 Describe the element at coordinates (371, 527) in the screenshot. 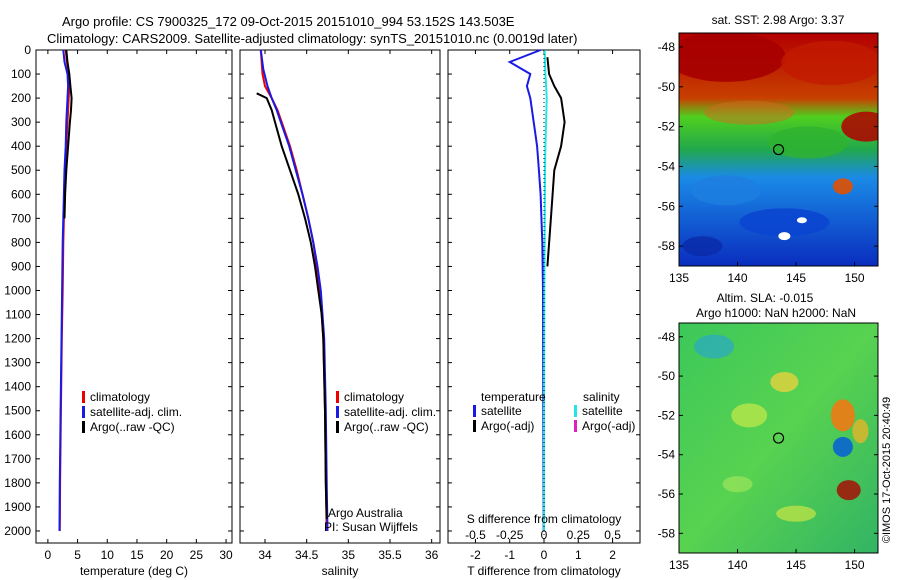

I see `pi-label: PI: Susan Wijffels` at that location.